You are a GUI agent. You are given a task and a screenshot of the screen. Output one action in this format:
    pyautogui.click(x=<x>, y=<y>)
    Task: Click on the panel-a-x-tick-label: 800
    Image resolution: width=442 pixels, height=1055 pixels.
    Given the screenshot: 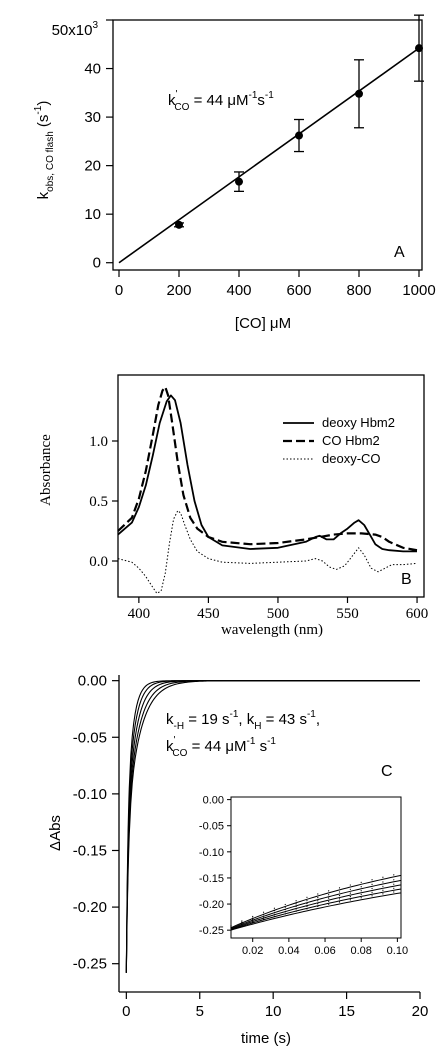 What is the action you would take?
    pyautogui.click(x=358, y=290)
    